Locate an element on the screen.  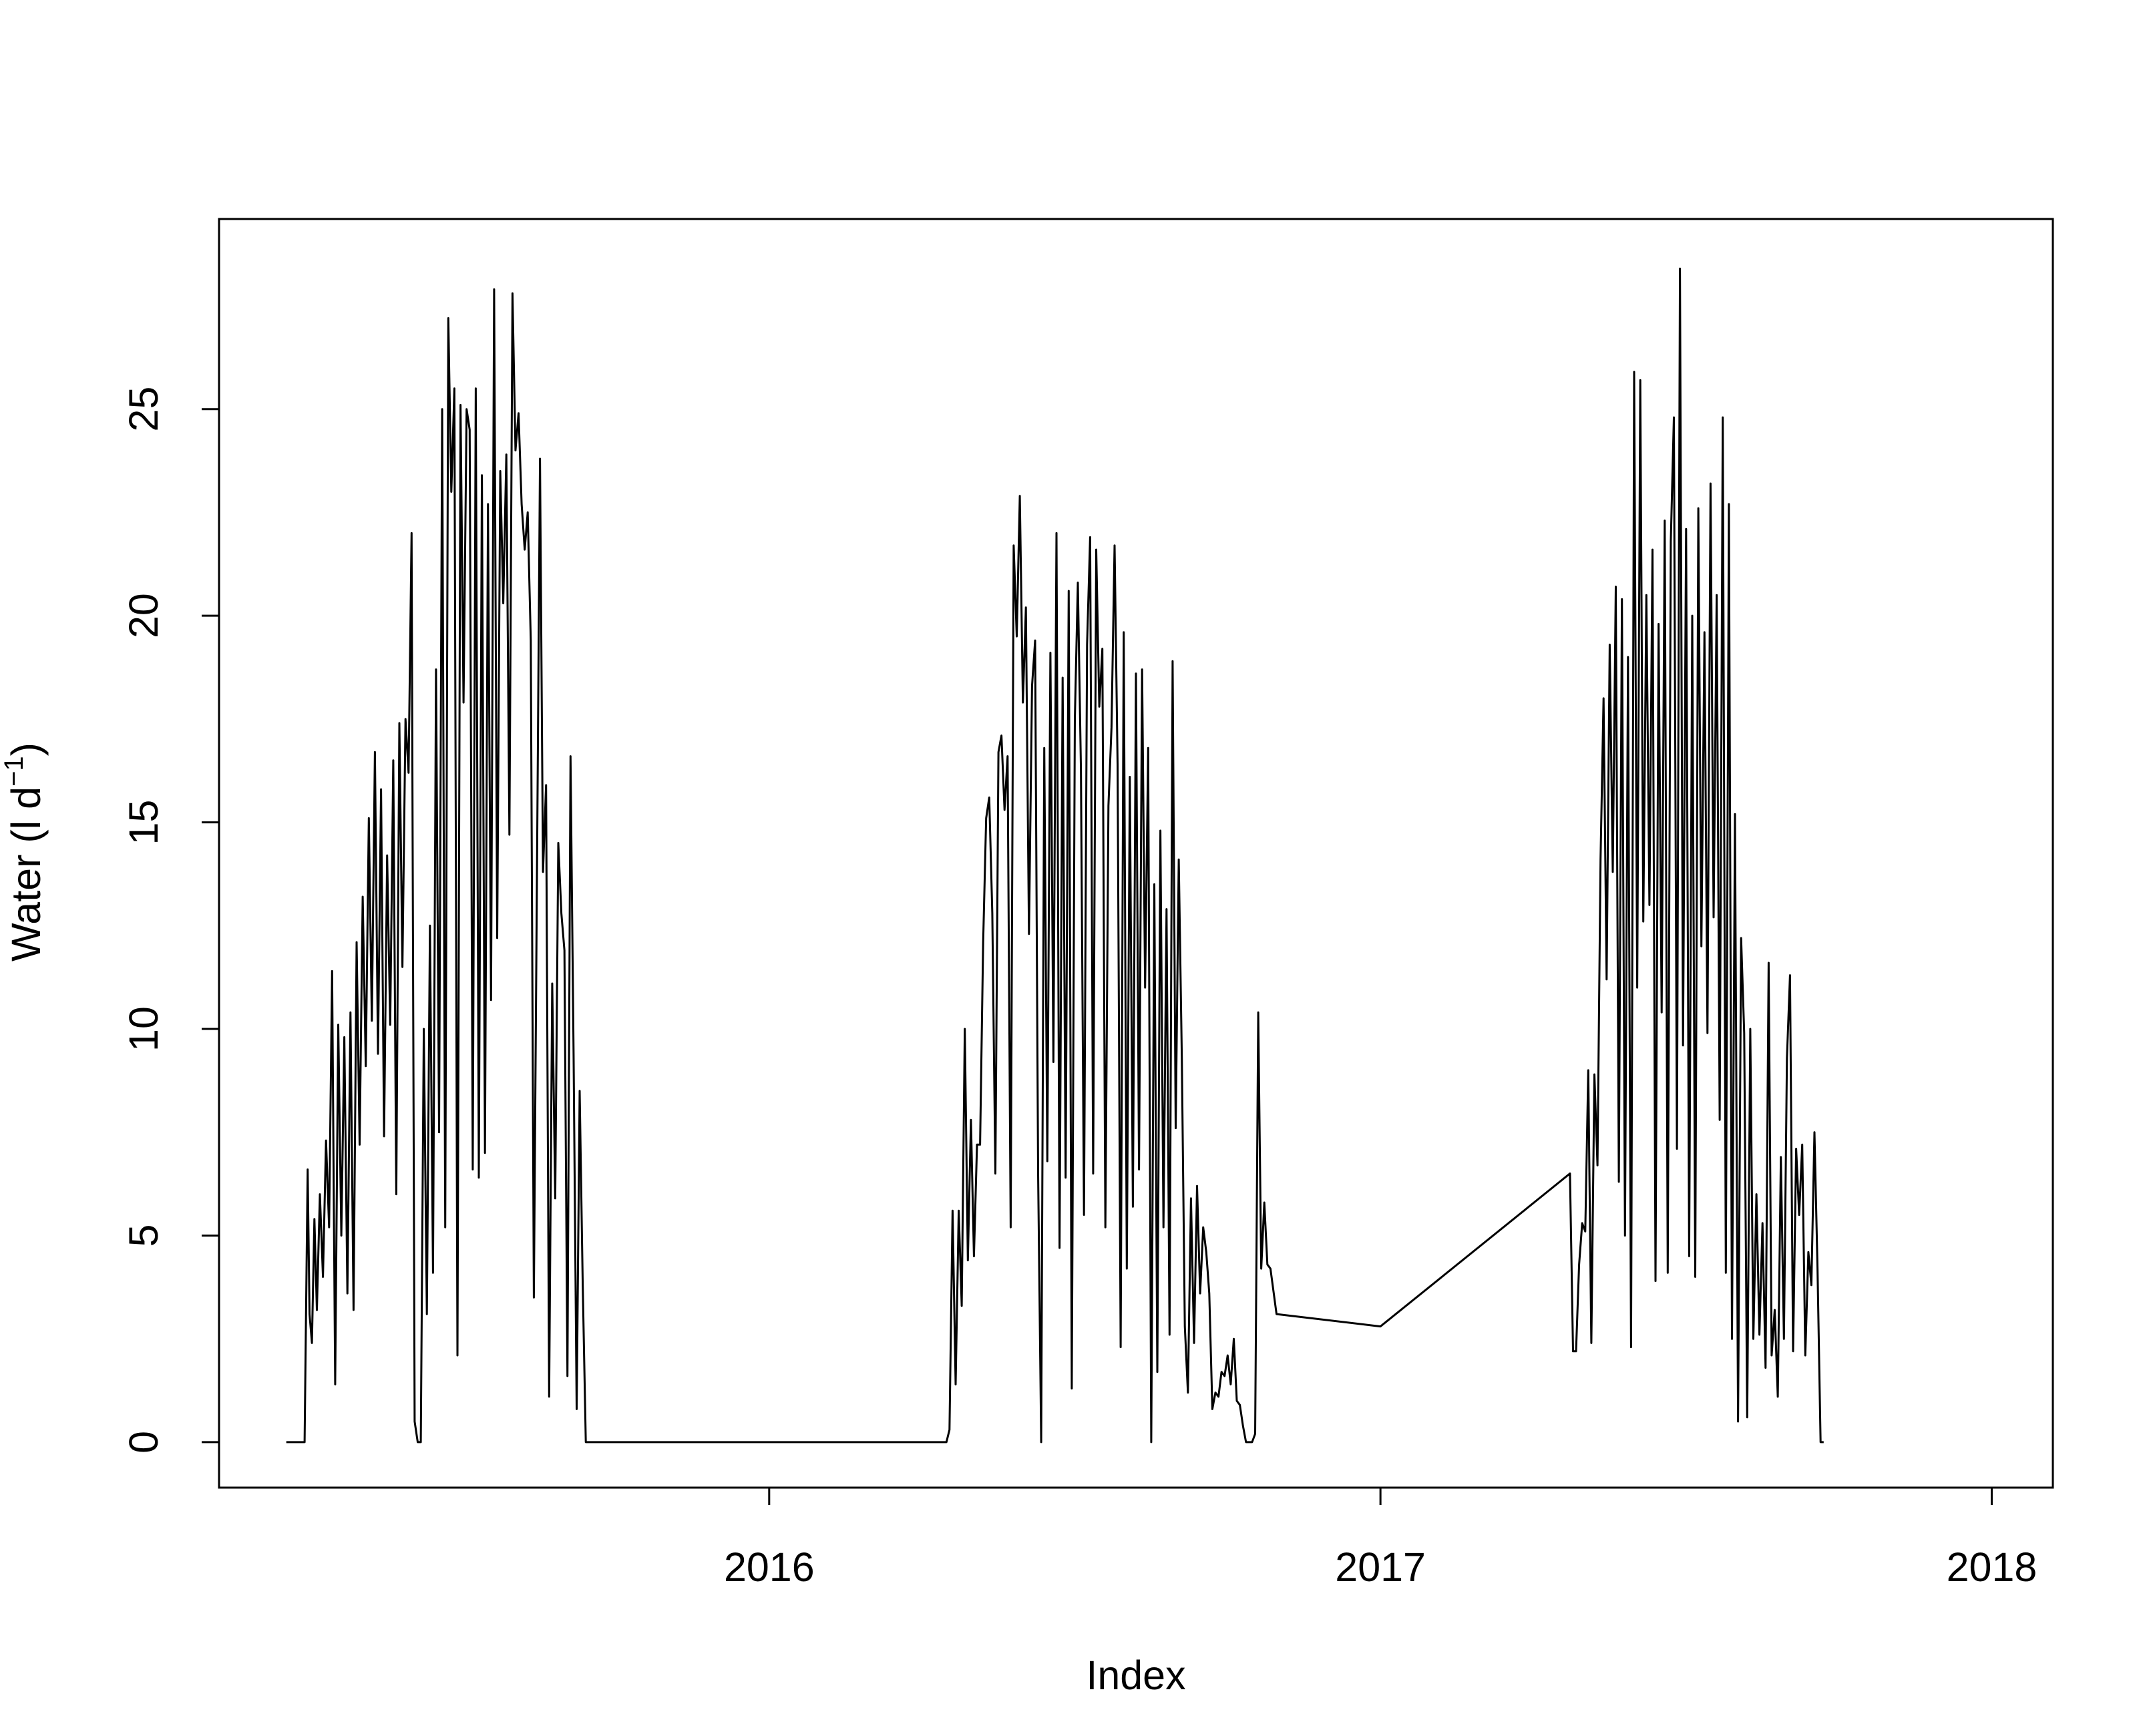
y-tick-label: 25 is located at coordinates (143, 410).